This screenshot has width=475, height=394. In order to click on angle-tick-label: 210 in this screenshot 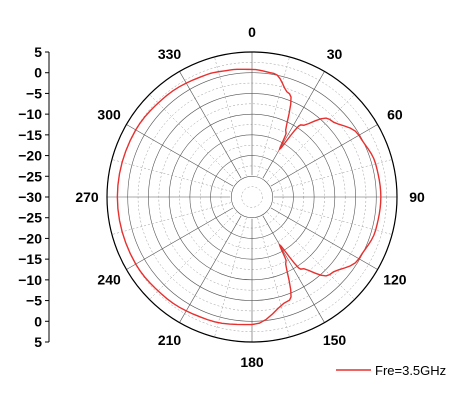, I will do `click(170, 340)`.